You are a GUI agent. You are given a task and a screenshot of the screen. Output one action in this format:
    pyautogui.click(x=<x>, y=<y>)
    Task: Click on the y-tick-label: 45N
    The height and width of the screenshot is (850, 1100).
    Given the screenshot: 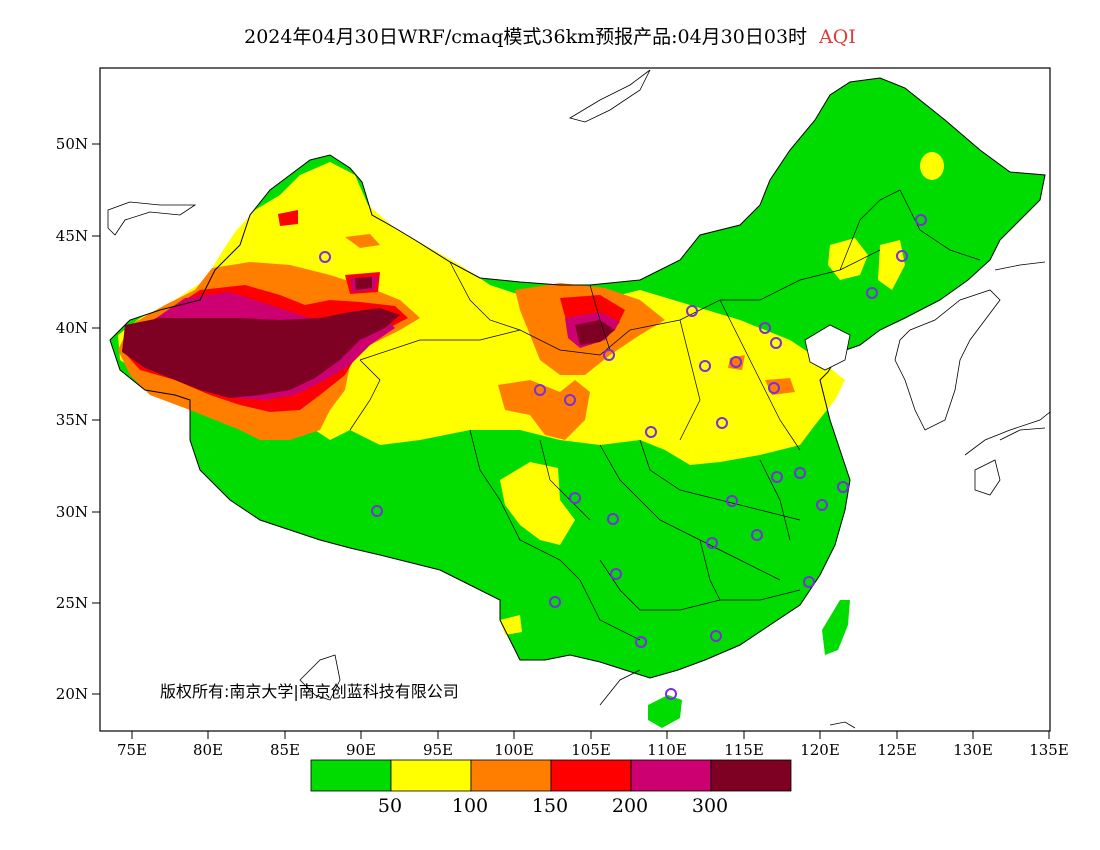 What is the action you would take?
    pyautogui.click(x=72, y=236)
    